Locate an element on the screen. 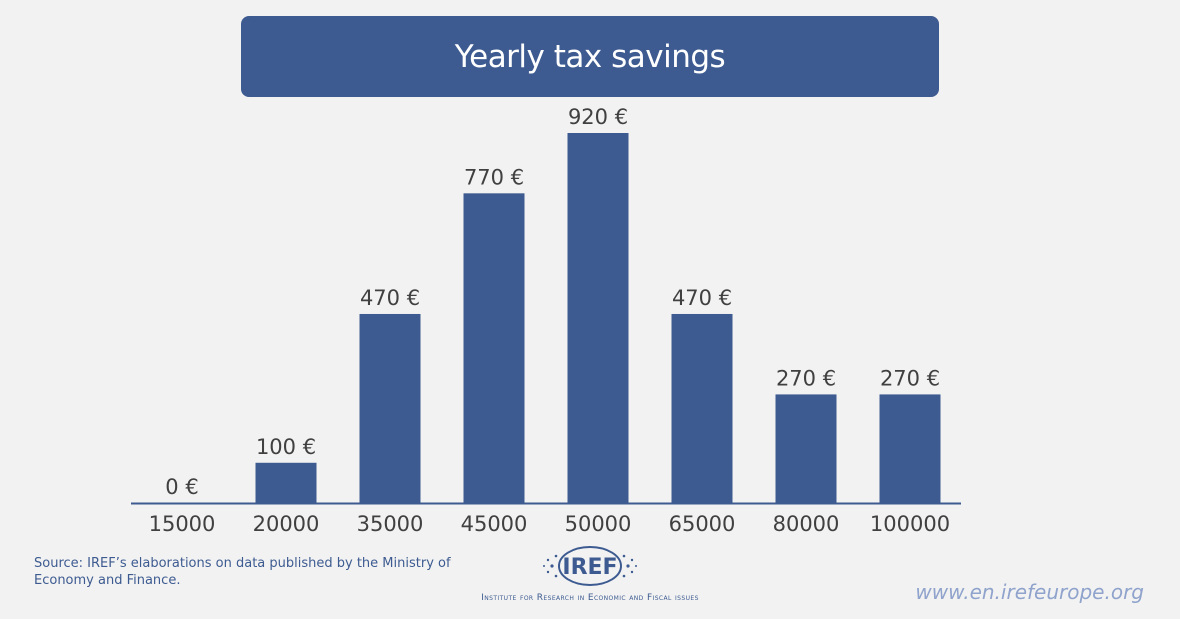 This screenshot has width=1180, height=619. x-tick-label: 15000 is located at coordinates (182, 524).